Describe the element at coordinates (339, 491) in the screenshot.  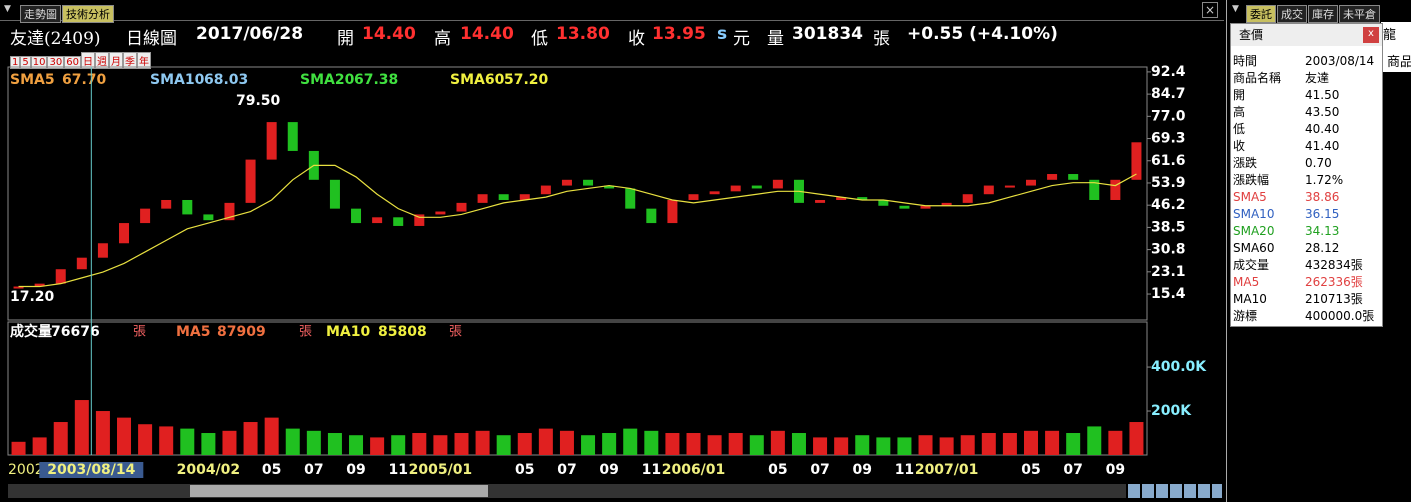
I see `scroll-thumb` at that location.